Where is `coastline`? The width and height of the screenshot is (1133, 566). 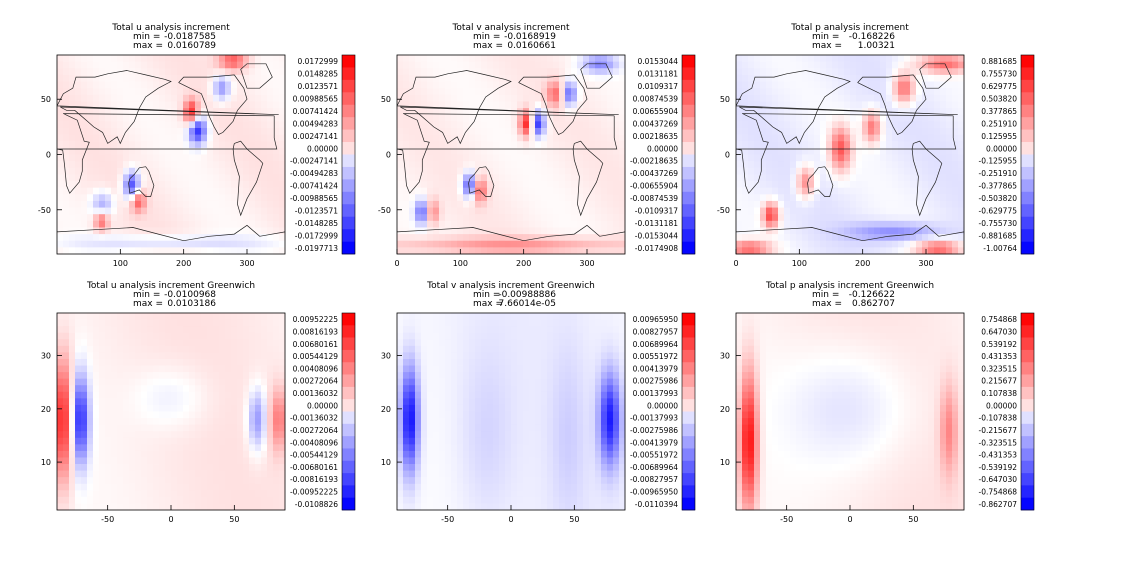 coastline is located at coordinates (553, 105).